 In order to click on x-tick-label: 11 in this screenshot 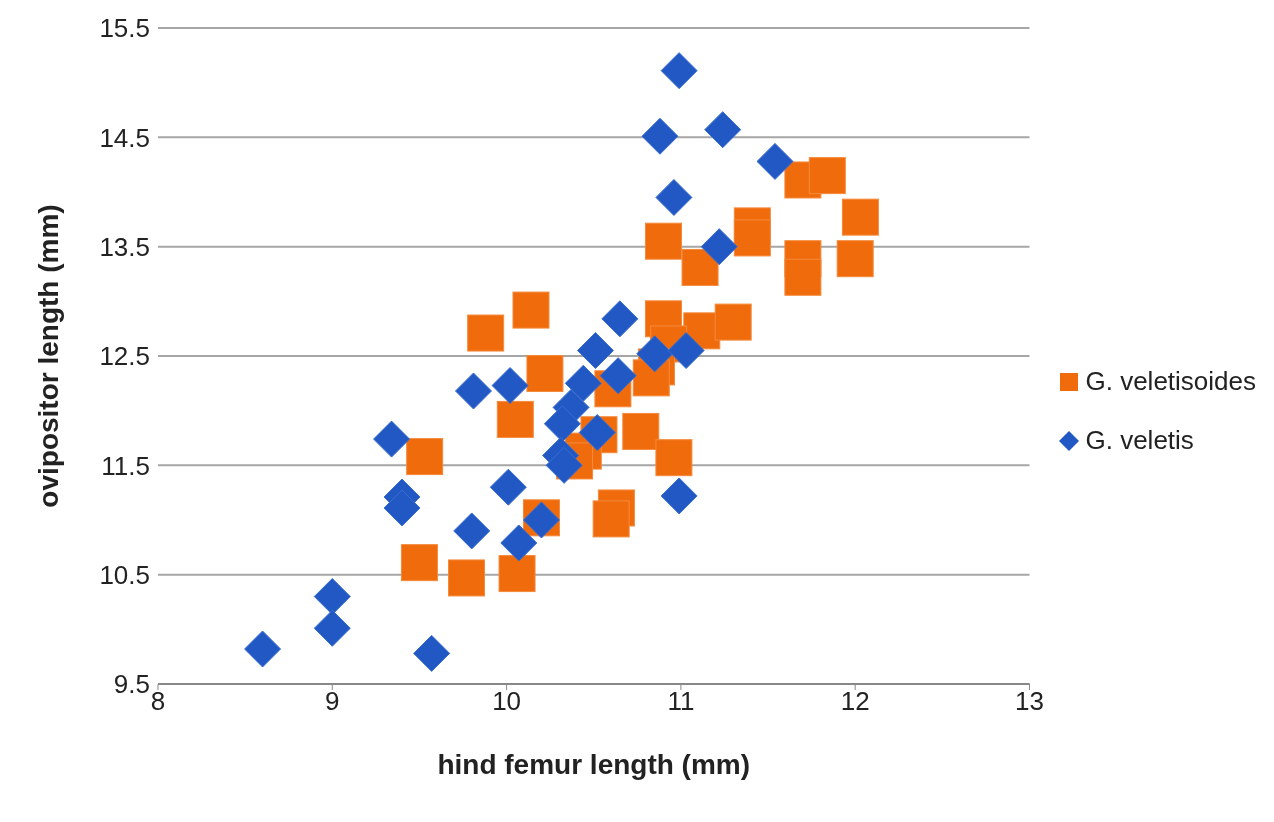, I will do `click(681, 701)`.